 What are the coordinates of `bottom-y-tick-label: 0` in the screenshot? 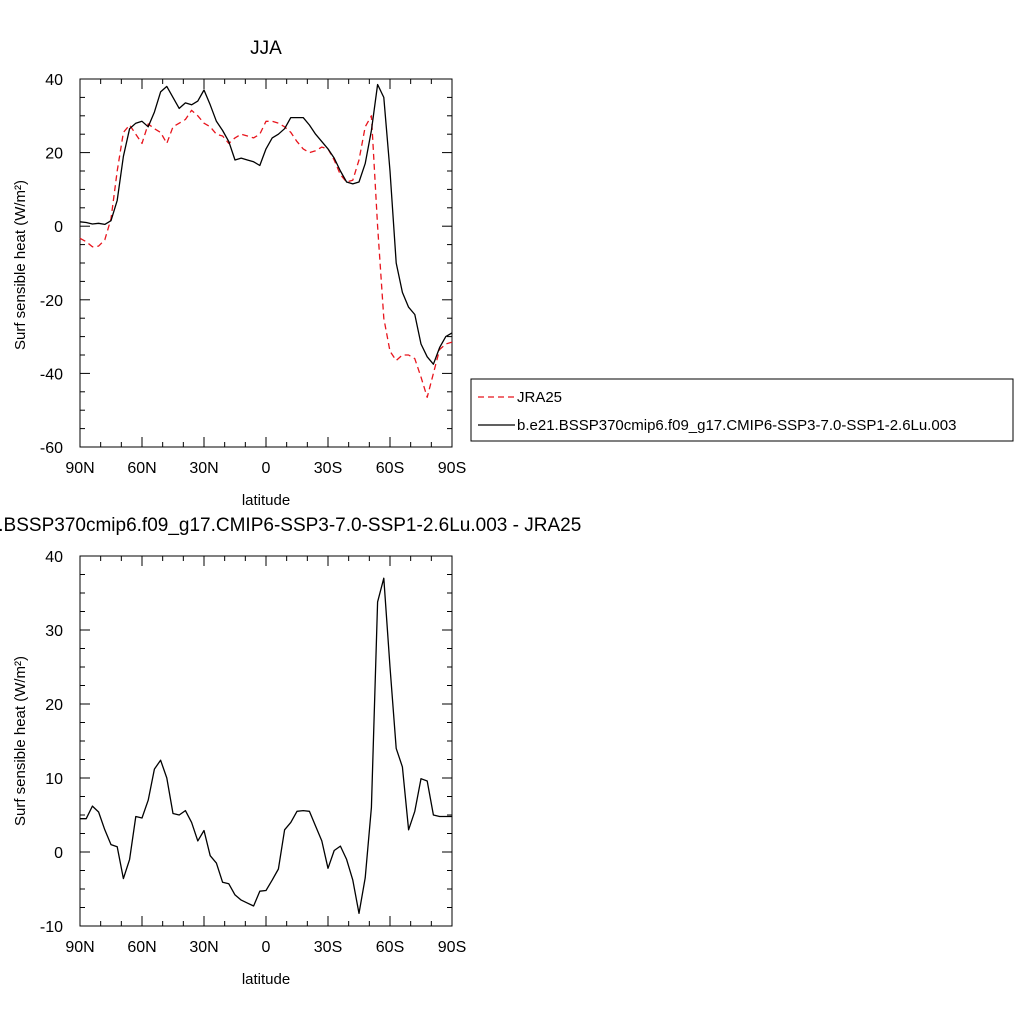 It's located at (58, 853).